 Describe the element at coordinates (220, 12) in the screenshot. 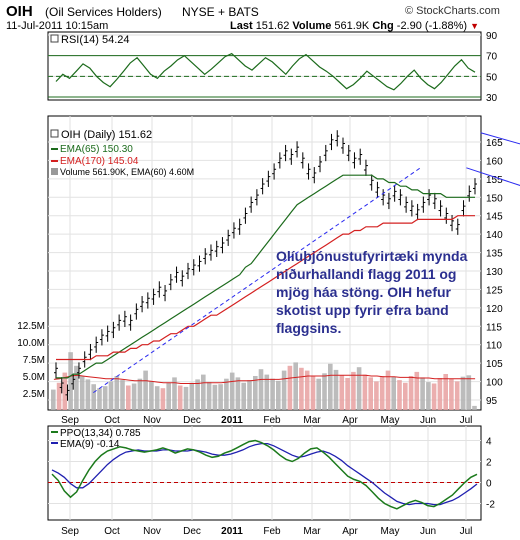

I see `exchange-label: NYSE + BATS` at that location.